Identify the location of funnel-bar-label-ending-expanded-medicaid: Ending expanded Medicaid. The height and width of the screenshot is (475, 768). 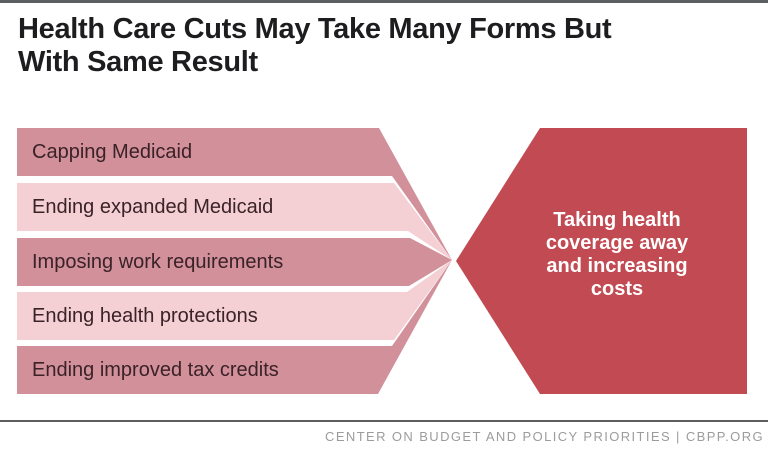
(153, 206).